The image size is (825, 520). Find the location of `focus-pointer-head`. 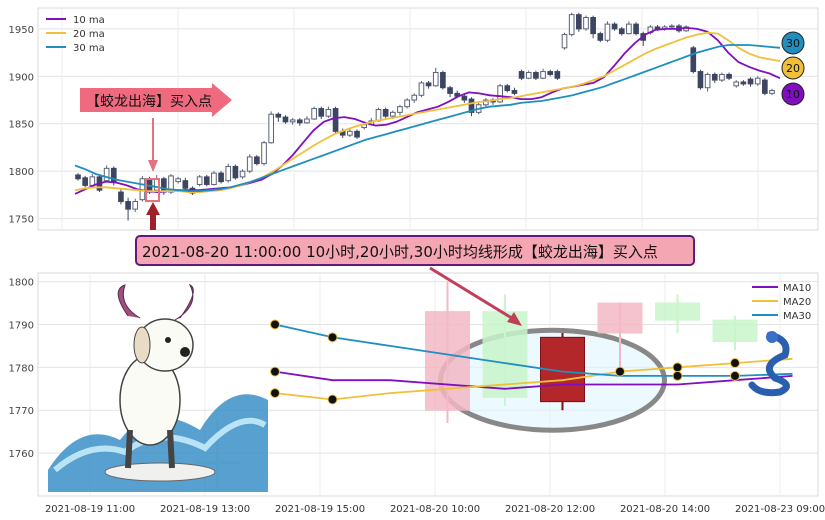

focus-pointer-head is located at coordinates (514, 319).